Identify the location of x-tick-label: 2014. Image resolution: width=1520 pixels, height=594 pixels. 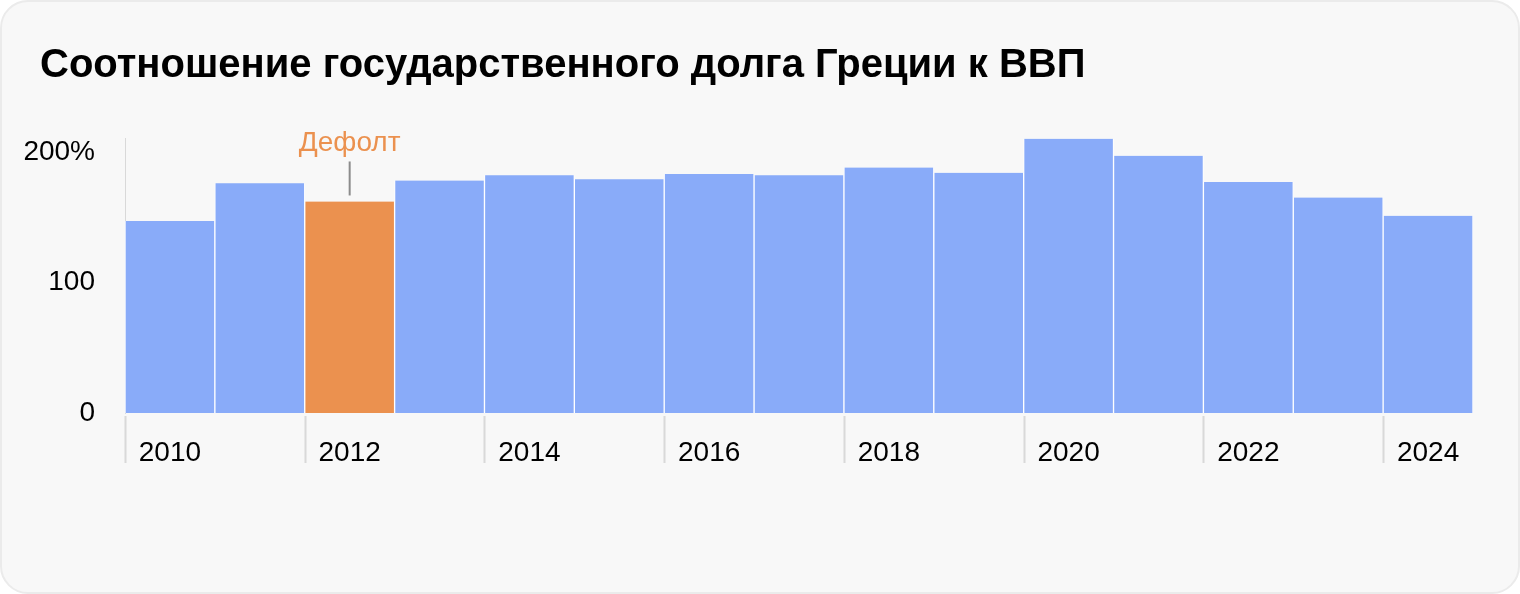
(529, 451).